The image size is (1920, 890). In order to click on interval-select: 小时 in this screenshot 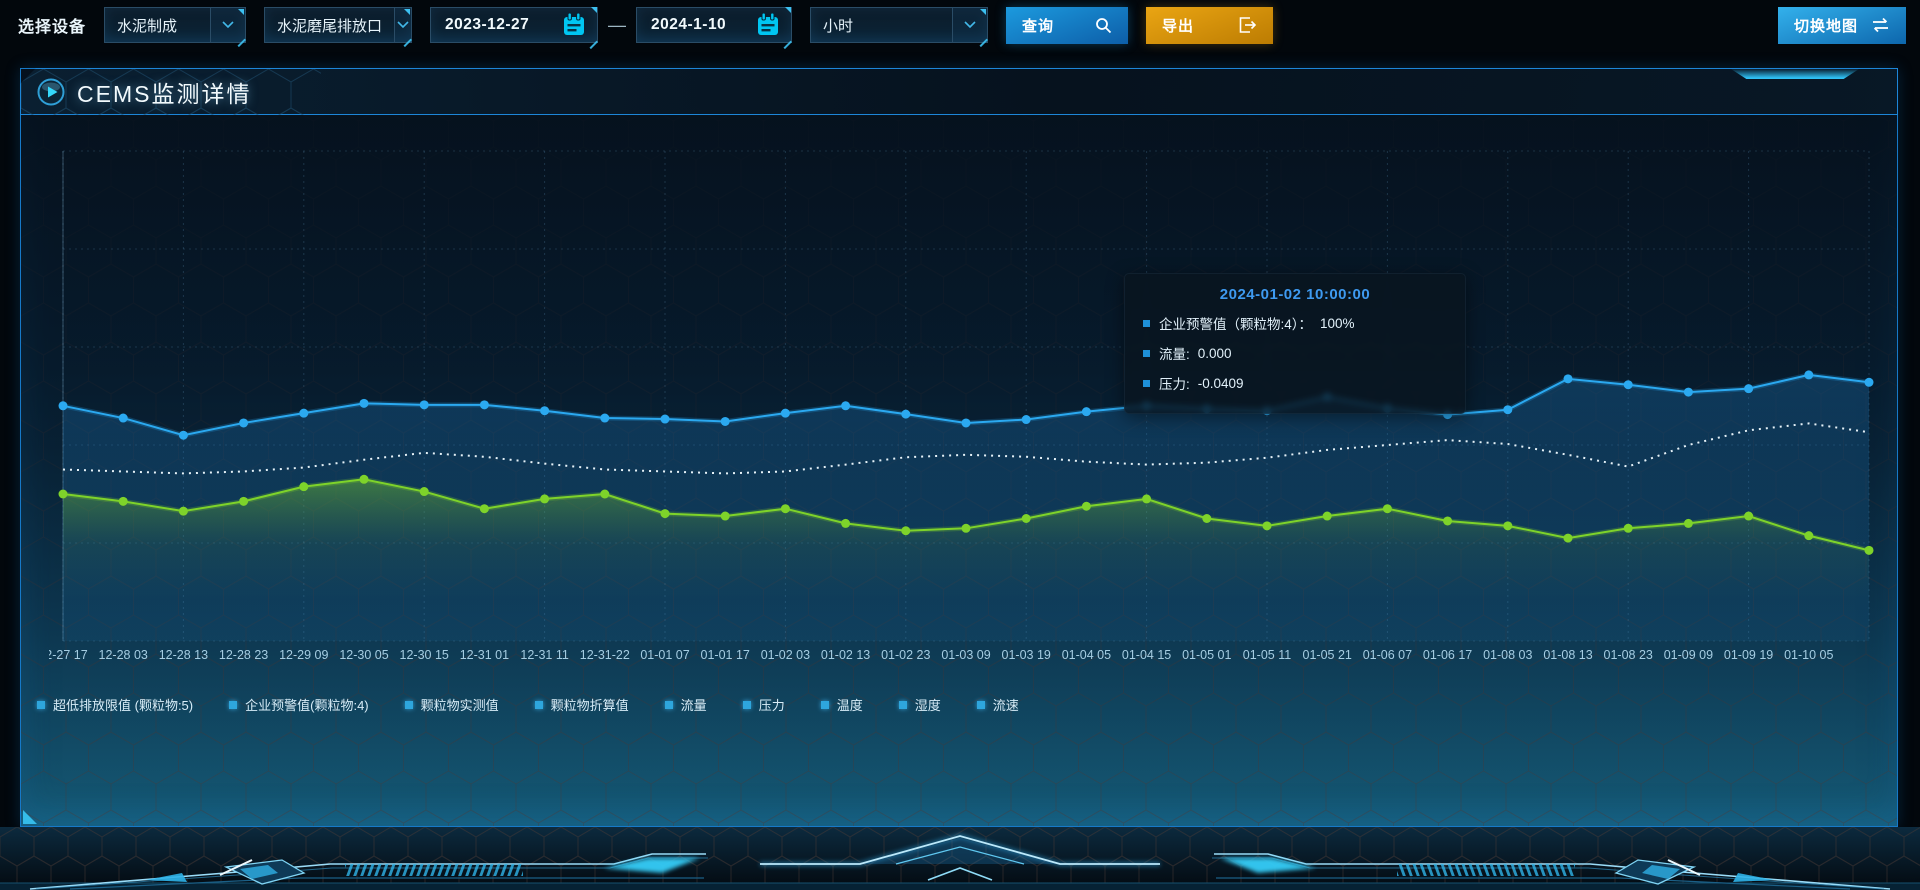, I will do `click(899, 25)`.